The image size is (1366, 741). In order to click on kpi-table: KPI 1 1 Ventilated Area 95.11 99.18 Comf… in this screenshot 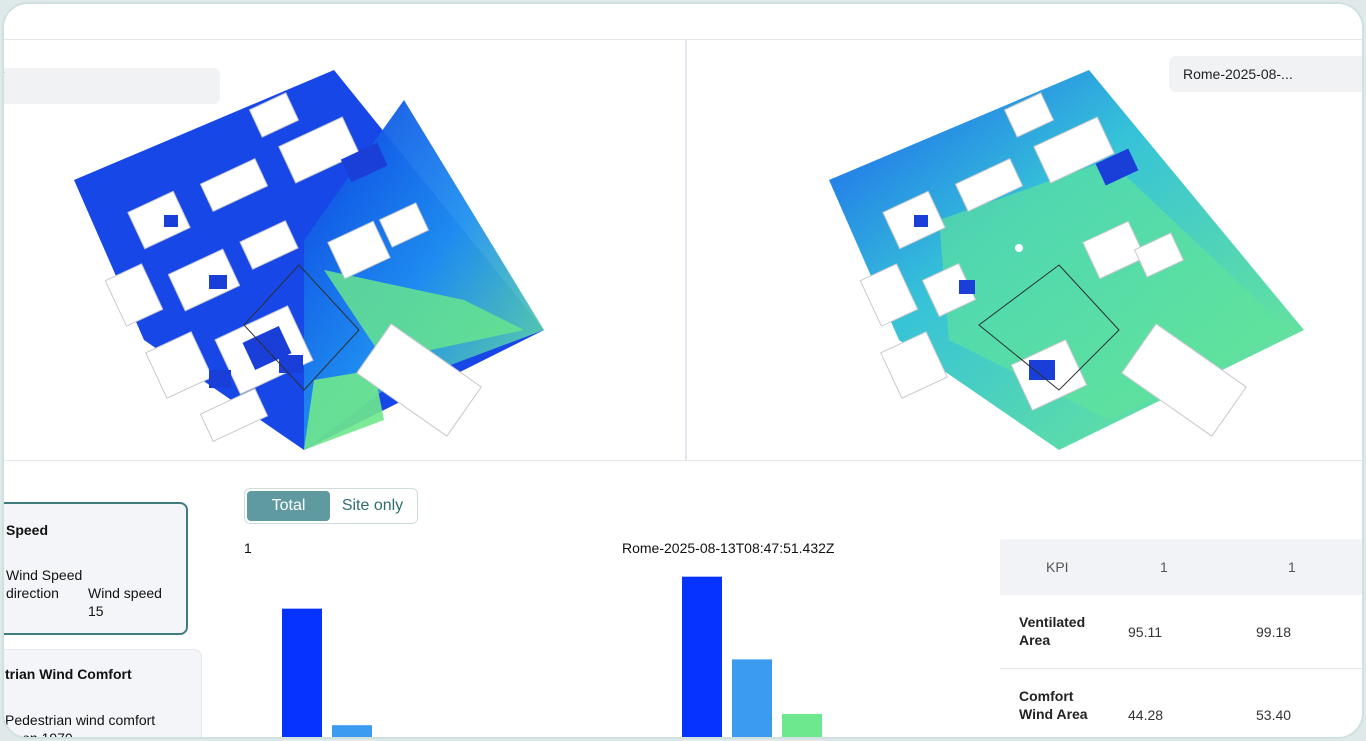, I will do `click(1181, 638)`.